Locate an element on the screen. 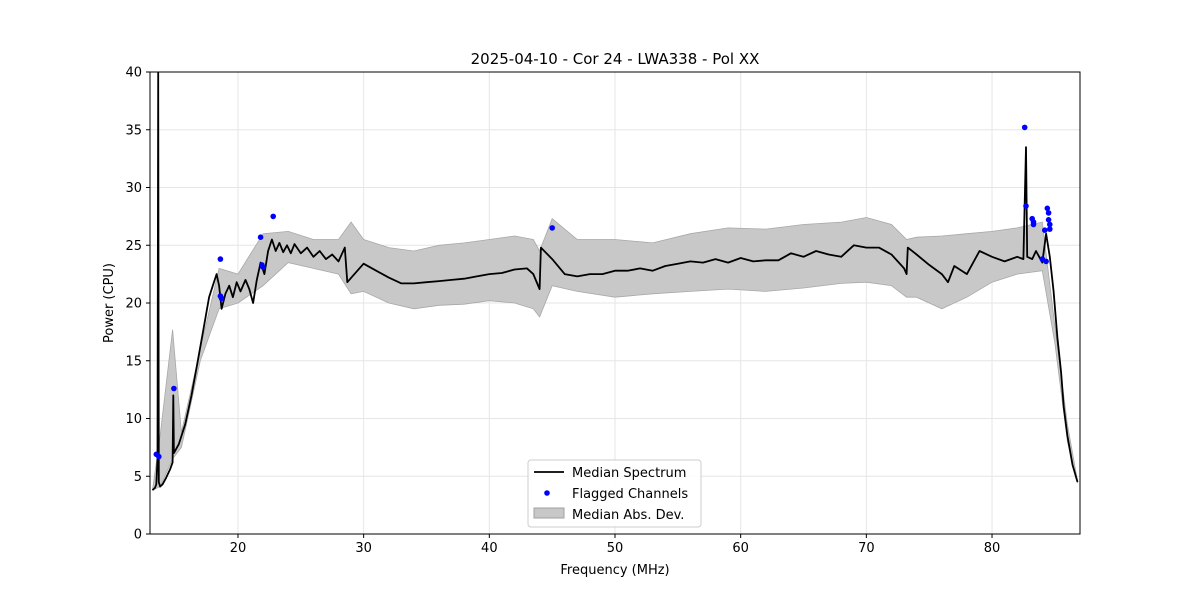  x-tick-label: 40 is located at coordinates (489, 548).